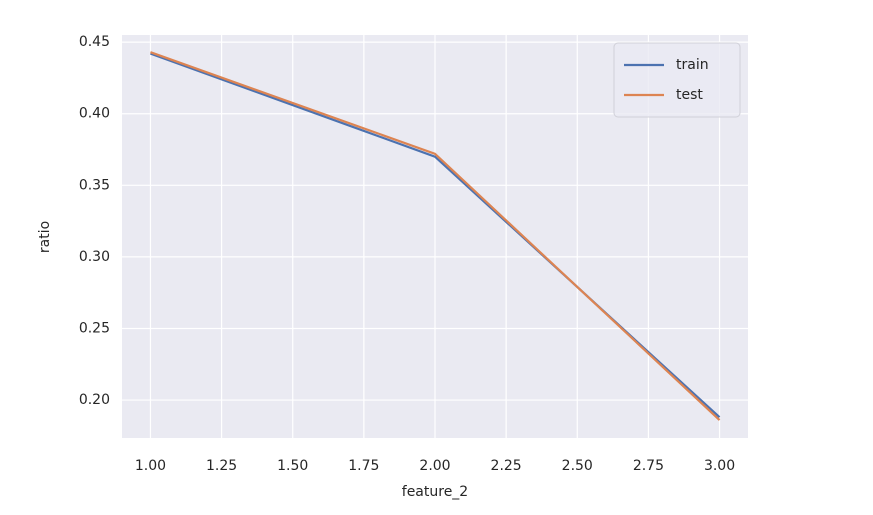  Describe the element at coordinates (435, 492) in the screenshot. I see `x-axis-label: feature_2` at that location.